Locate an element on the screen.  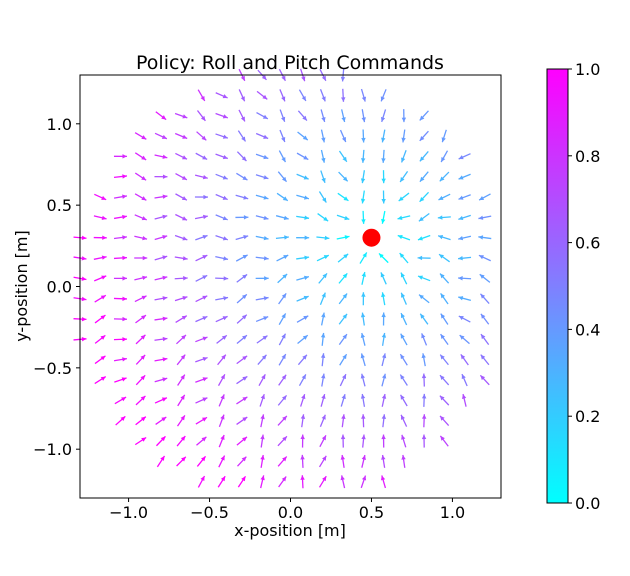
y-axis-ticks: 1.0 0.5 0.0 −0.5 −1.0 is located at coordinates (56, 287).